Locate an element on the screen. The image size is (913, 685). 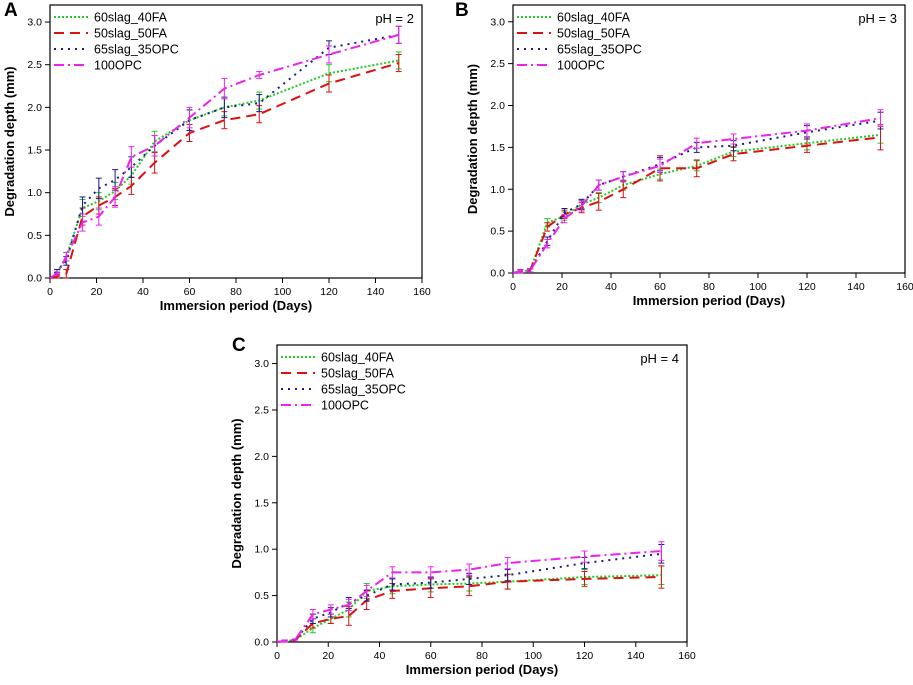
ph-annotation: pH = 3 is located at coordinates (877, 18).